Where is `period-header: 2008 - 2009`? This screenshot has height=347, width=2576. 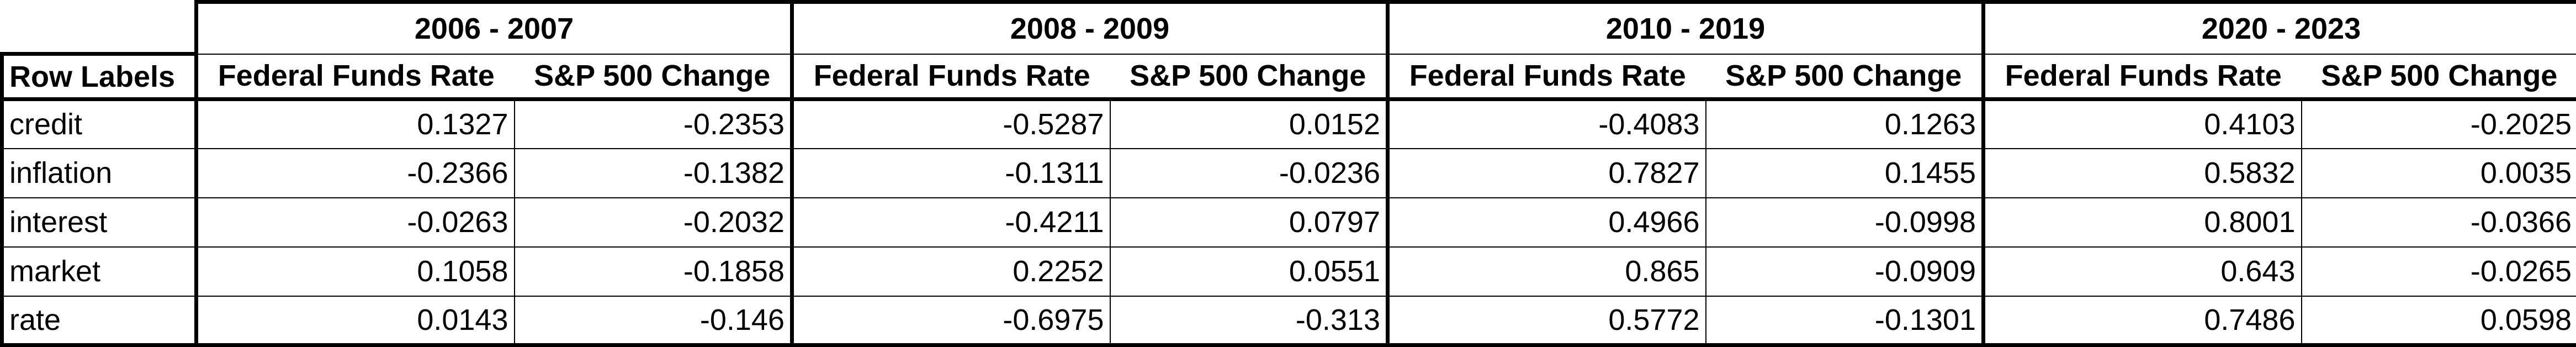 period-header: 2008 - 2009 is located at coordinates (1090, 28).